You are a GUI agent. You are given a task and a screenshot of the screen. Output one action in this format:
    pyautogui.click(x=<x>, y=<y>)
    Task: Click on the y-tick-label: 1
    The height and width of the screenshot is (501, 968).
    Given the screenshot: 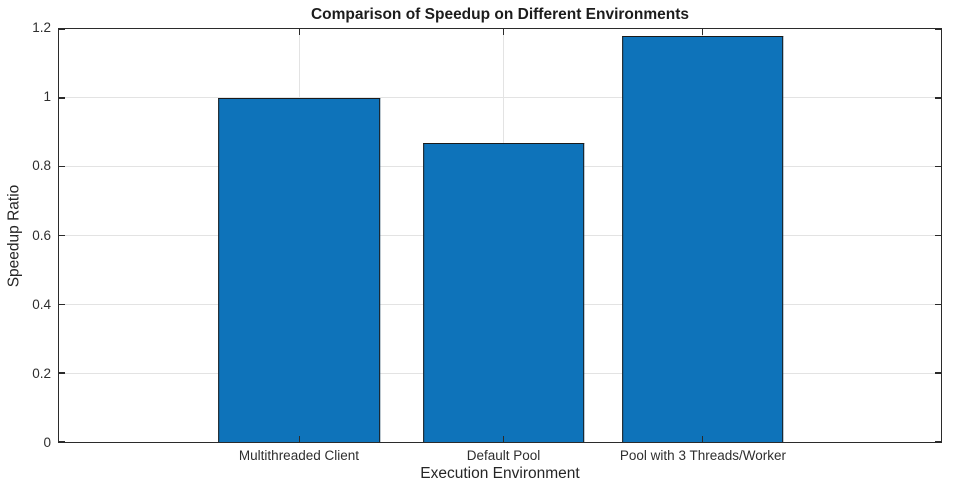 What is the action you would take?
    pyautogui.click(x=47, y=97)
    